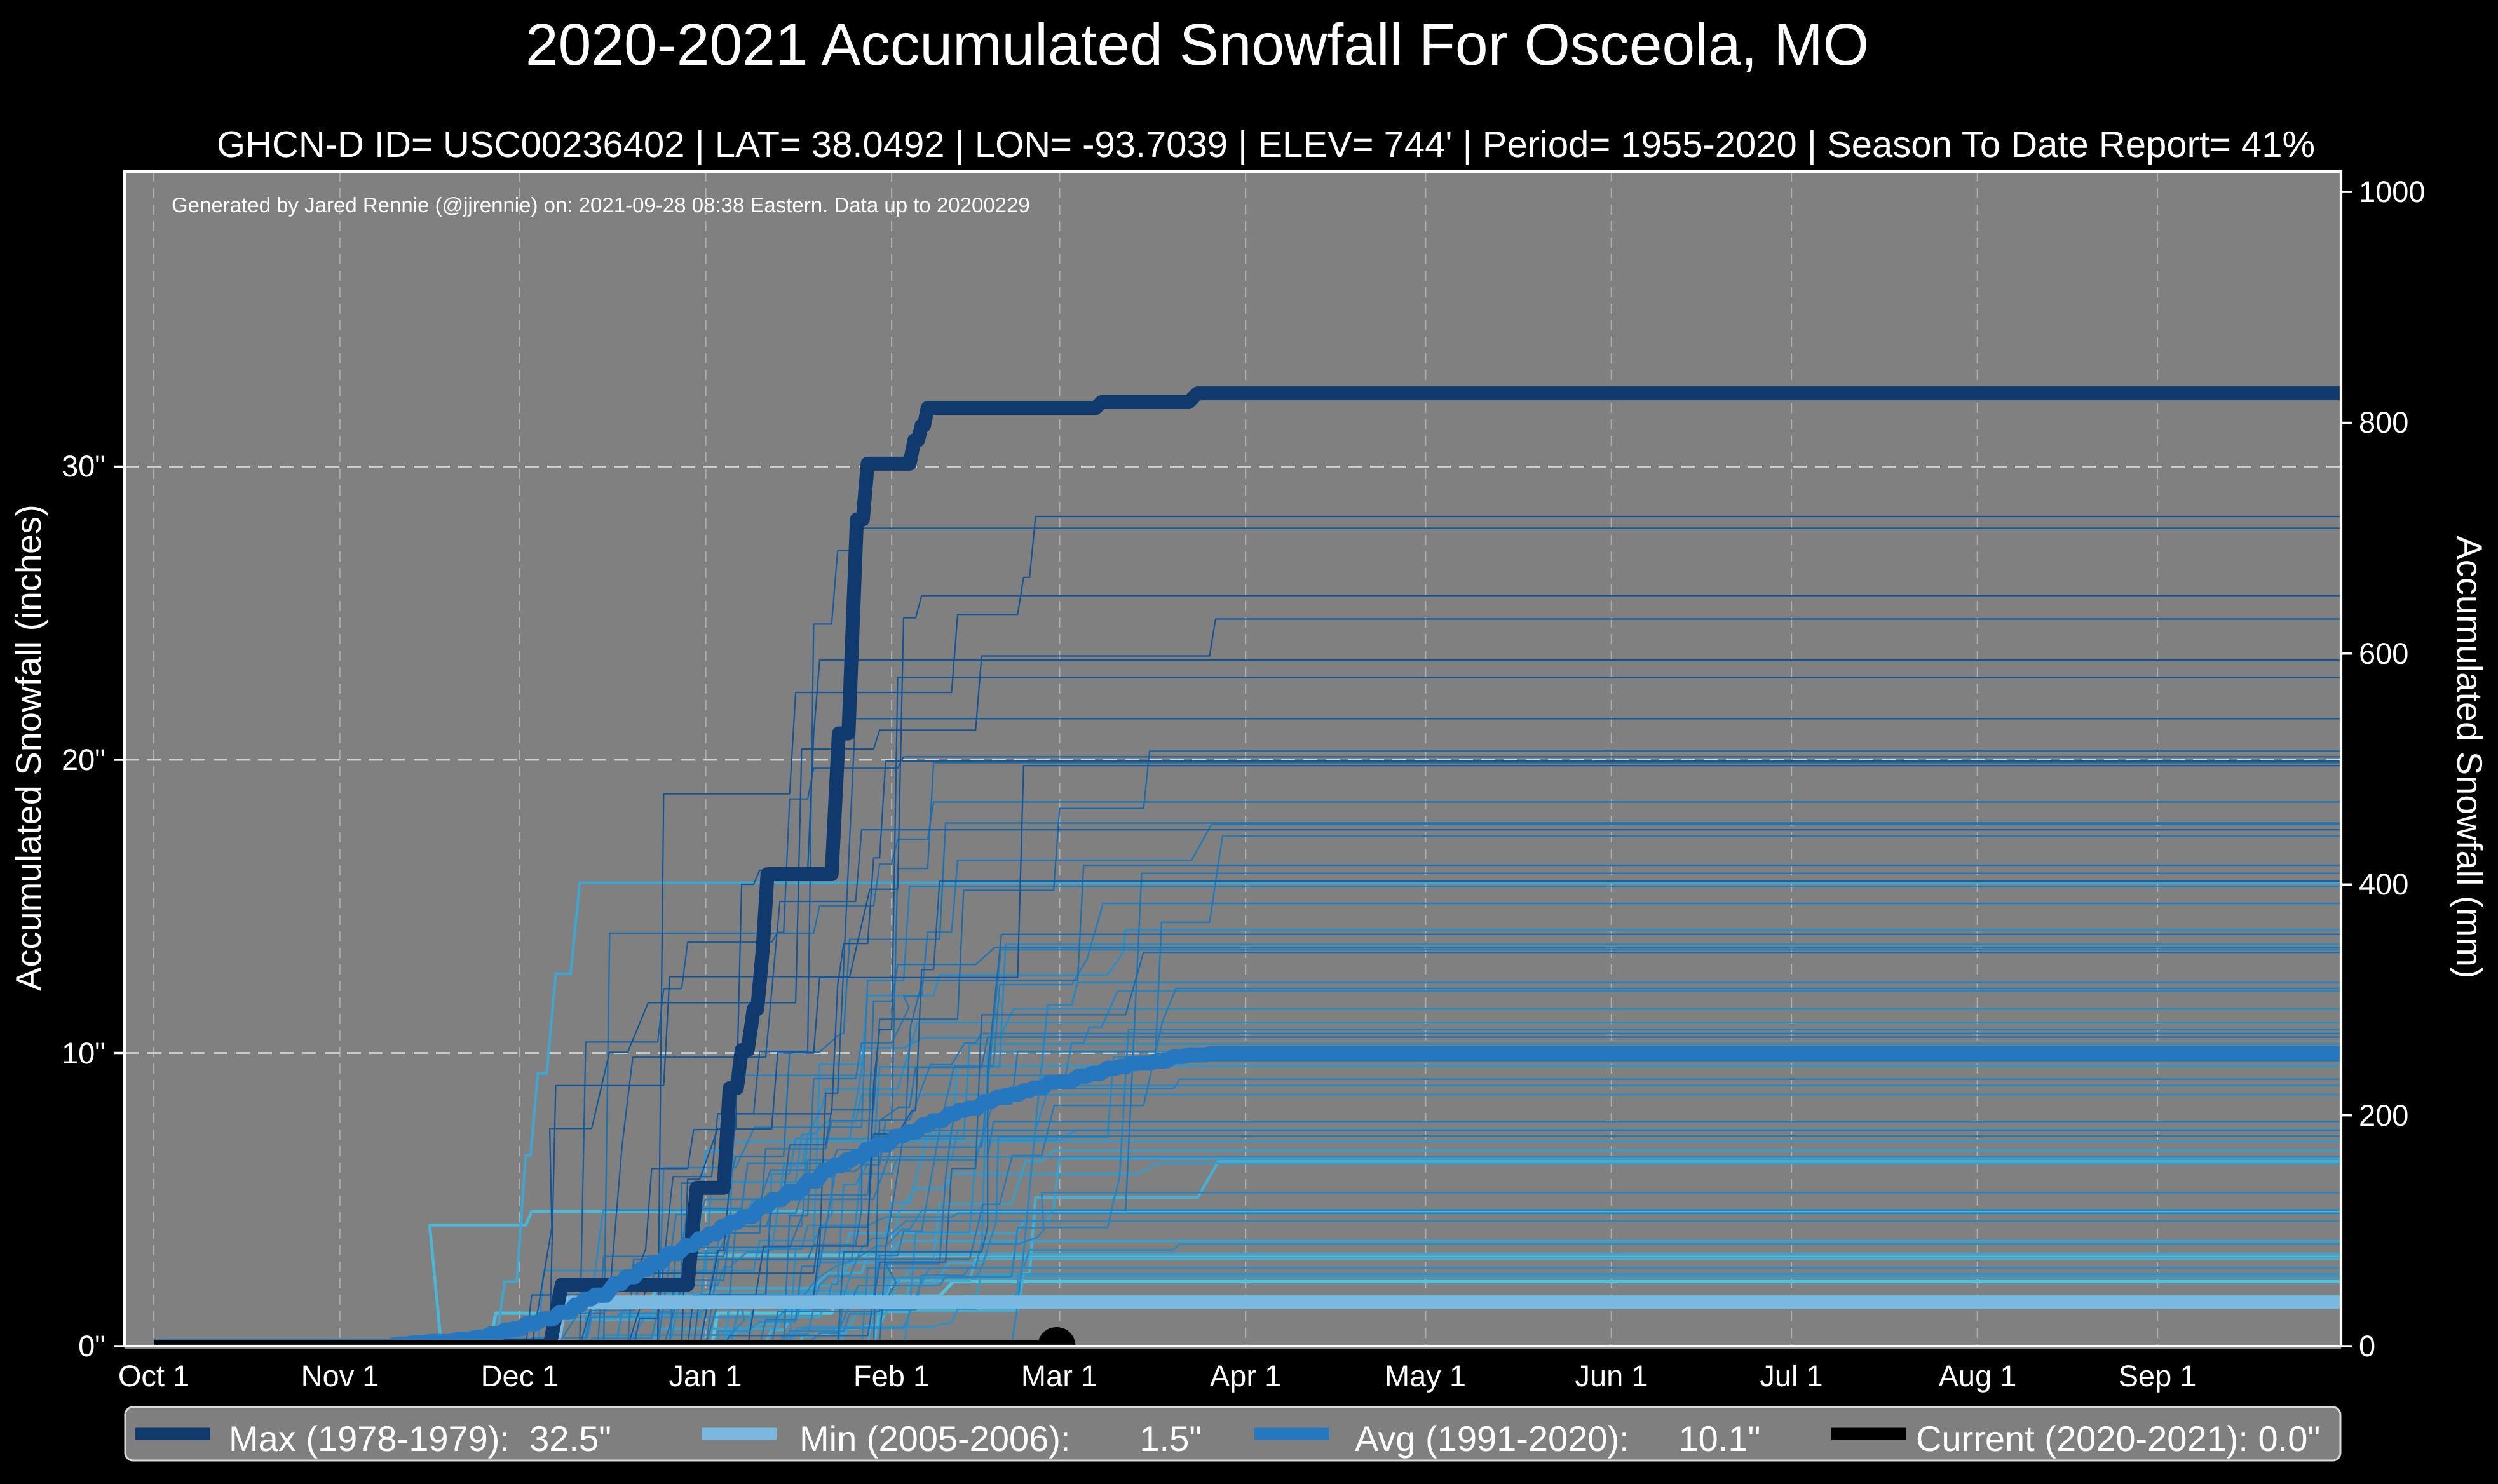 This screenshot has width=2498, height=1484. Describe the element at coordinates (1791, 1376) in the screenshot. I see `svg-text: Jul 1` at that location.